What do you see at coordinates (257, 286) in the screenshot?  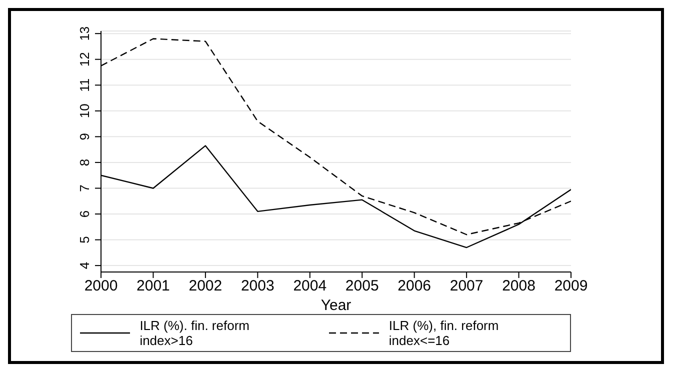 I see `x-tick-label: 2003` at bounding box center [257, 286].